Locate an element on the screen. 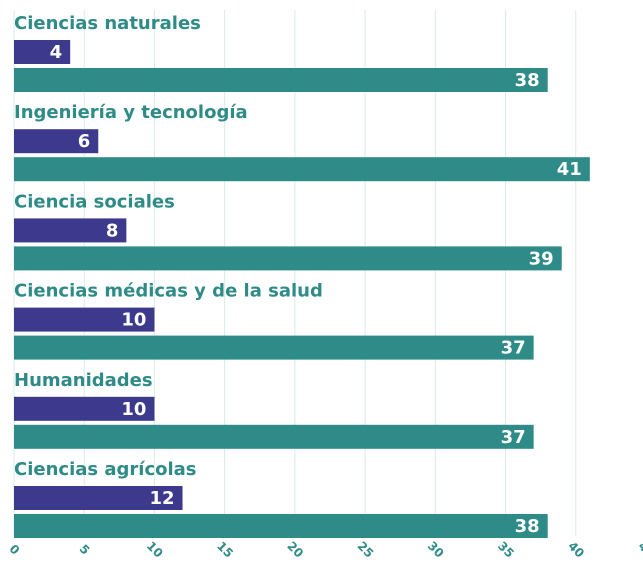 Image resolution: width=643 pixels, height=564 pixels. value-label: 39 is located at coordinates (541, 258).